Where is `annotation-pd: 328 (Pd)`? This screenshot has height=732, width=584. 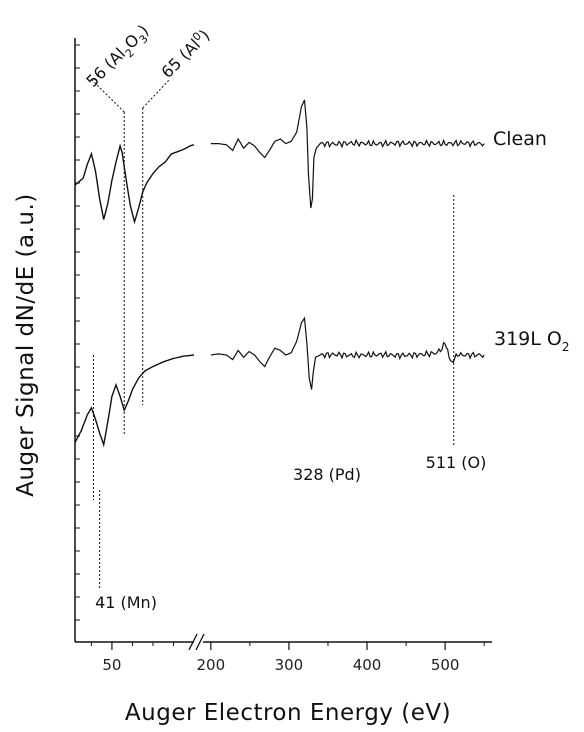
annotation-pd: 328 (Pd) is located at coordinates (327, 474).